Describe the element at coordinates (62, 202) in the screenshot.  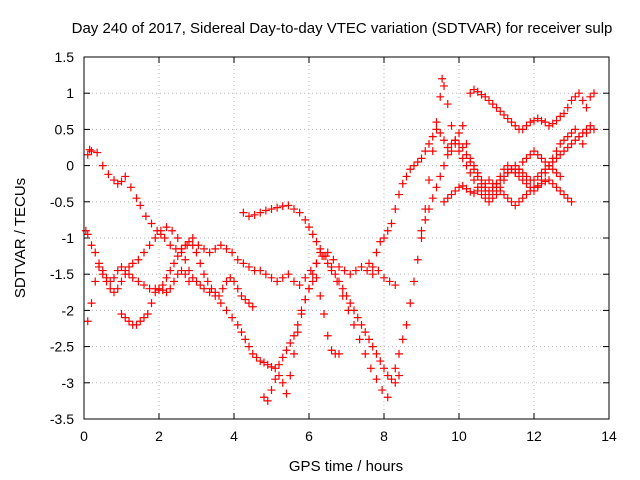
I see `y-tick-label: -0.5` at that location.